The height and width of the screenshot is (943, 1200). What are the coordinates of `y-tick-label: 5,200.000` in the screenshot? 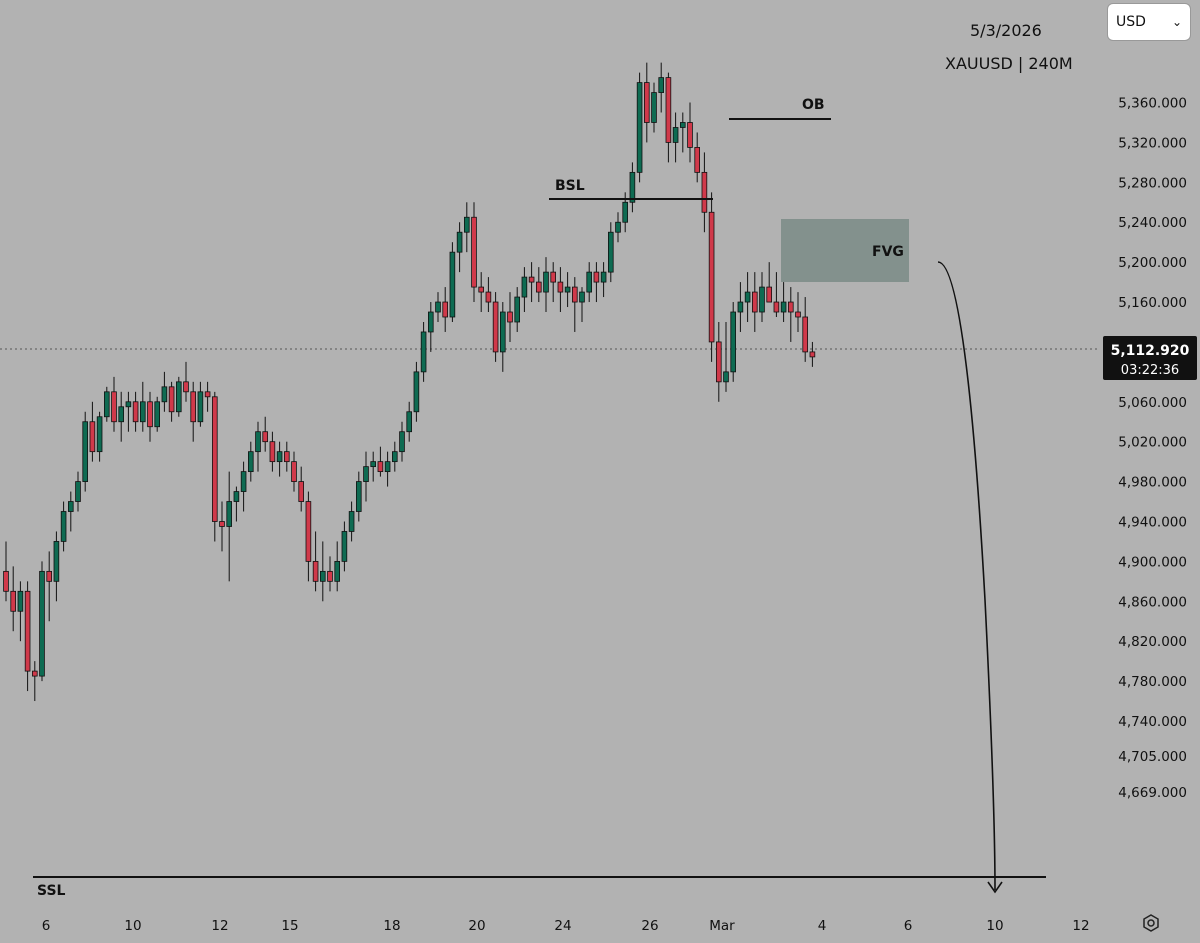 It's located at (1152, 263).